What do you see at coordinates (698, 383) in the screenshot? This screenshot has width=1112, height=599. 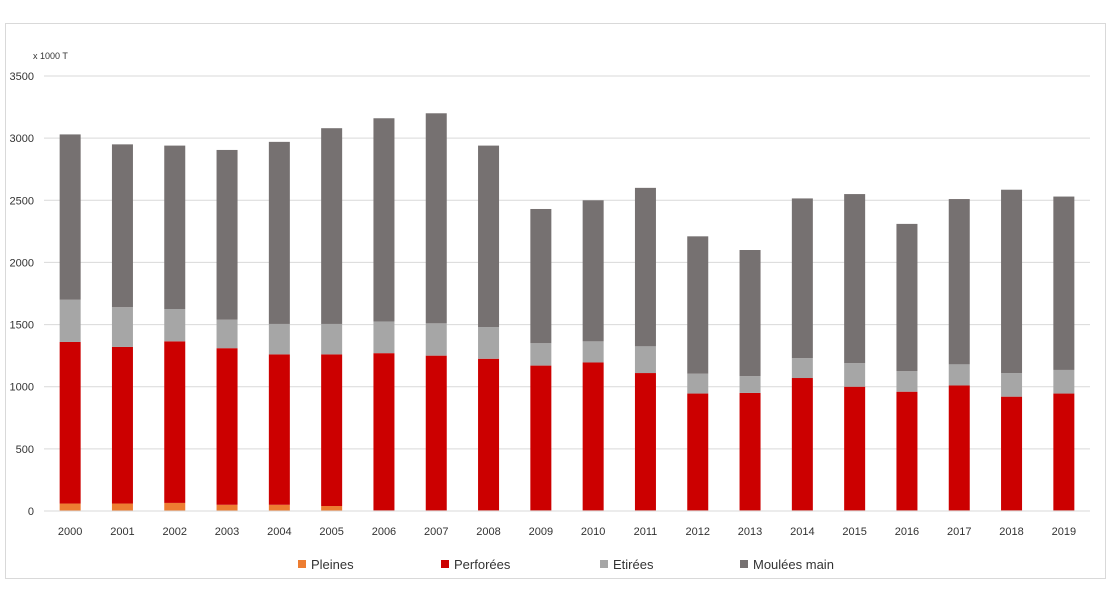 I see `bar-etir-es-2012` at bounding box center [698, 383].